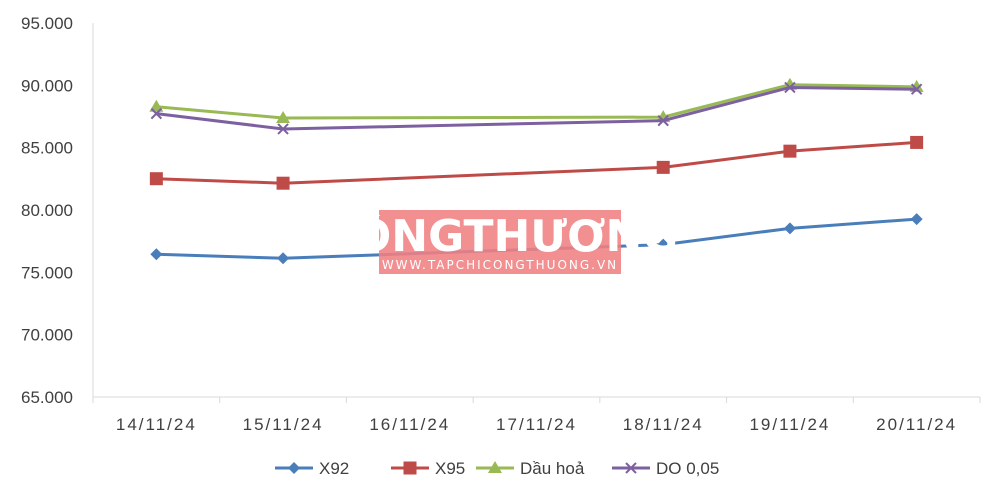  Describe the element at coordinates (283, 424) in the screenshot. I see `x-tick-label: 15/11/24` at that location.